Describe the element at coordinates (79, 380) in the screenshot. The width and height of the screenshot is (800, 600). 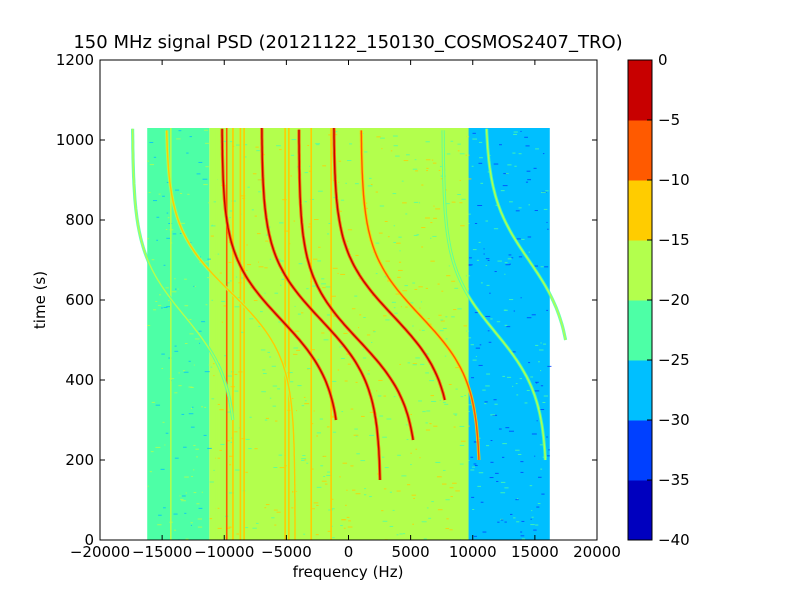
I see `y-tick-label: 400` at that location.